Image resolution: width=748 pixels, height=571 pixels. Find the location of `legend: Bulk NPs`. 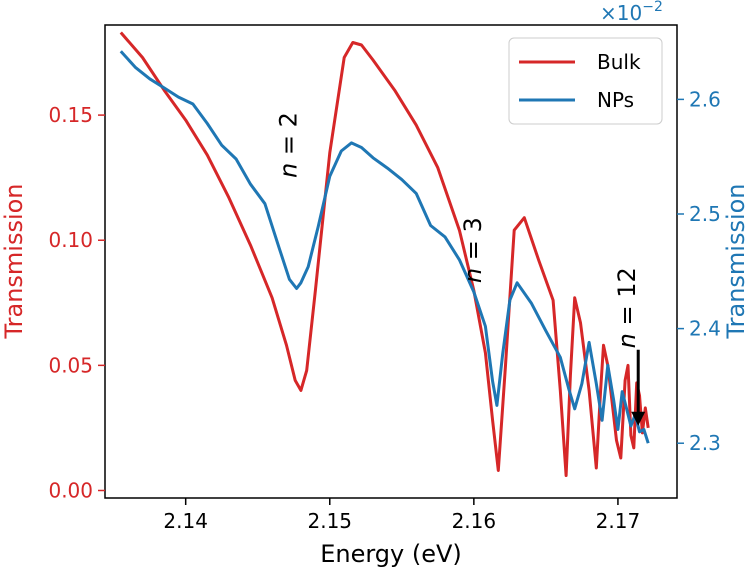

legend: Bulk NPs is located at coordinates (585, 81).